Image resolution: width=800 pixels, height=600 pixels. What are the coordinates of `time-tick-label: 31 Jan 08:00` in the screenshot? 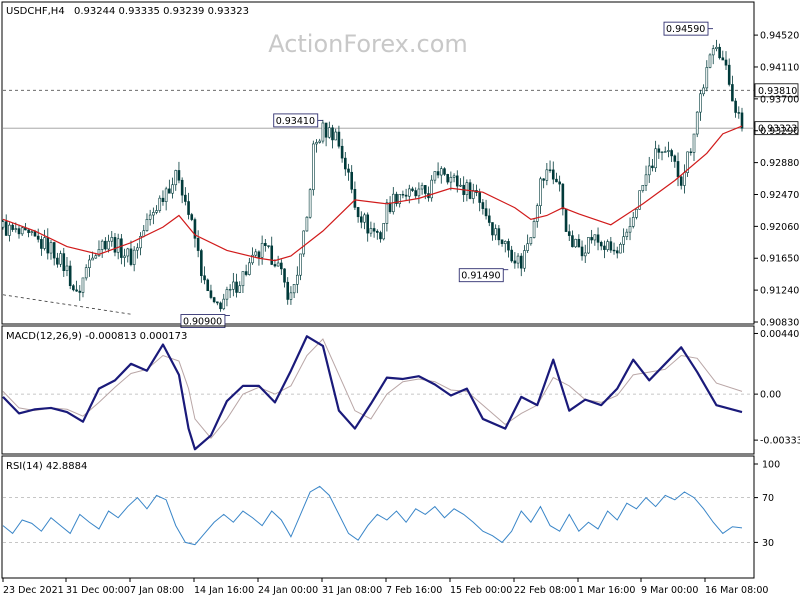 It's located at (352, 590).